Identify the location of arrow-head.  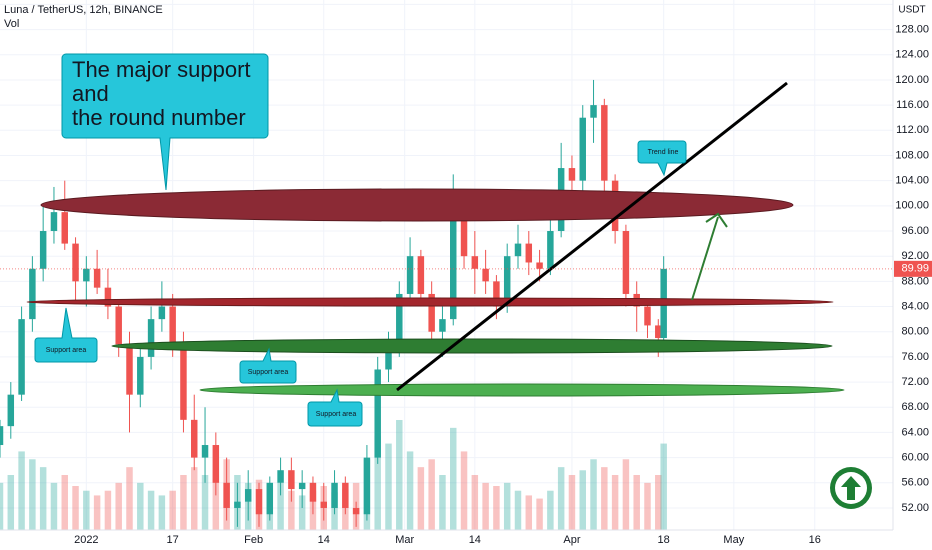
(716, 220).